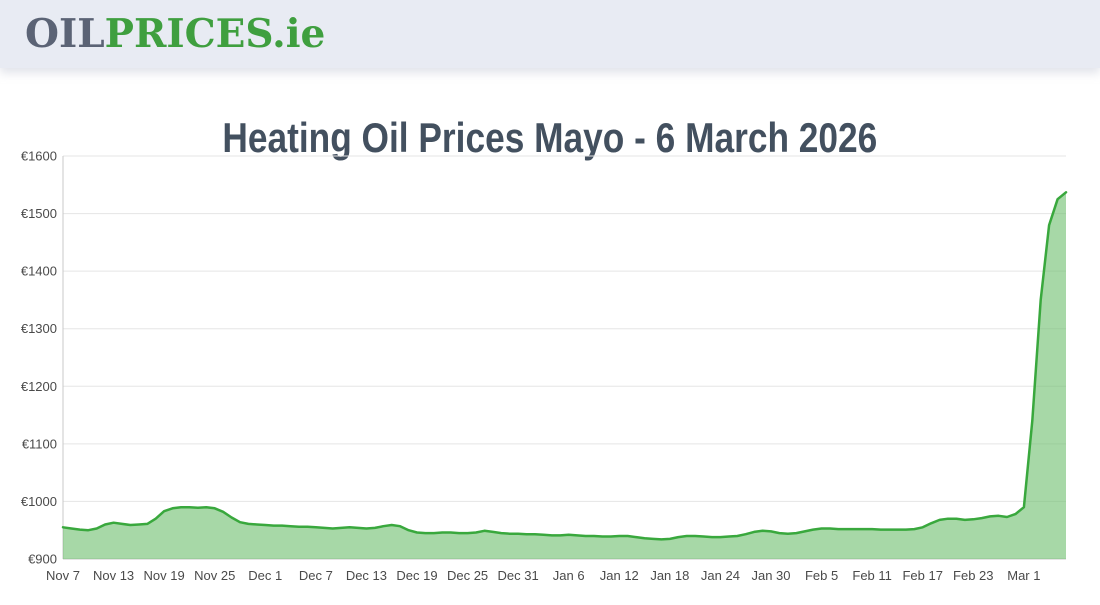  What do you see at coordinates (113, 575) in the screenshot?
I see `x-axis-tick-label: Nov 13` at bounding box center [113, 575].